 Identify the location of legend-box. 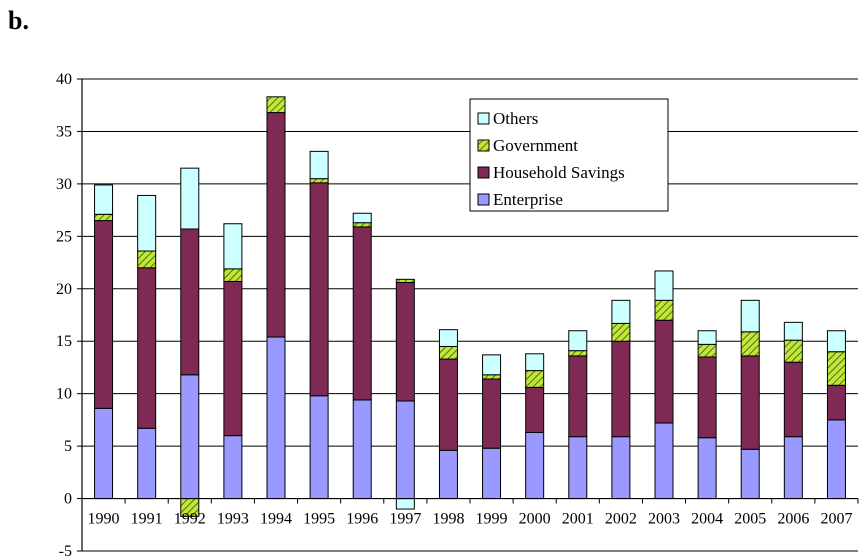
(569, 155).